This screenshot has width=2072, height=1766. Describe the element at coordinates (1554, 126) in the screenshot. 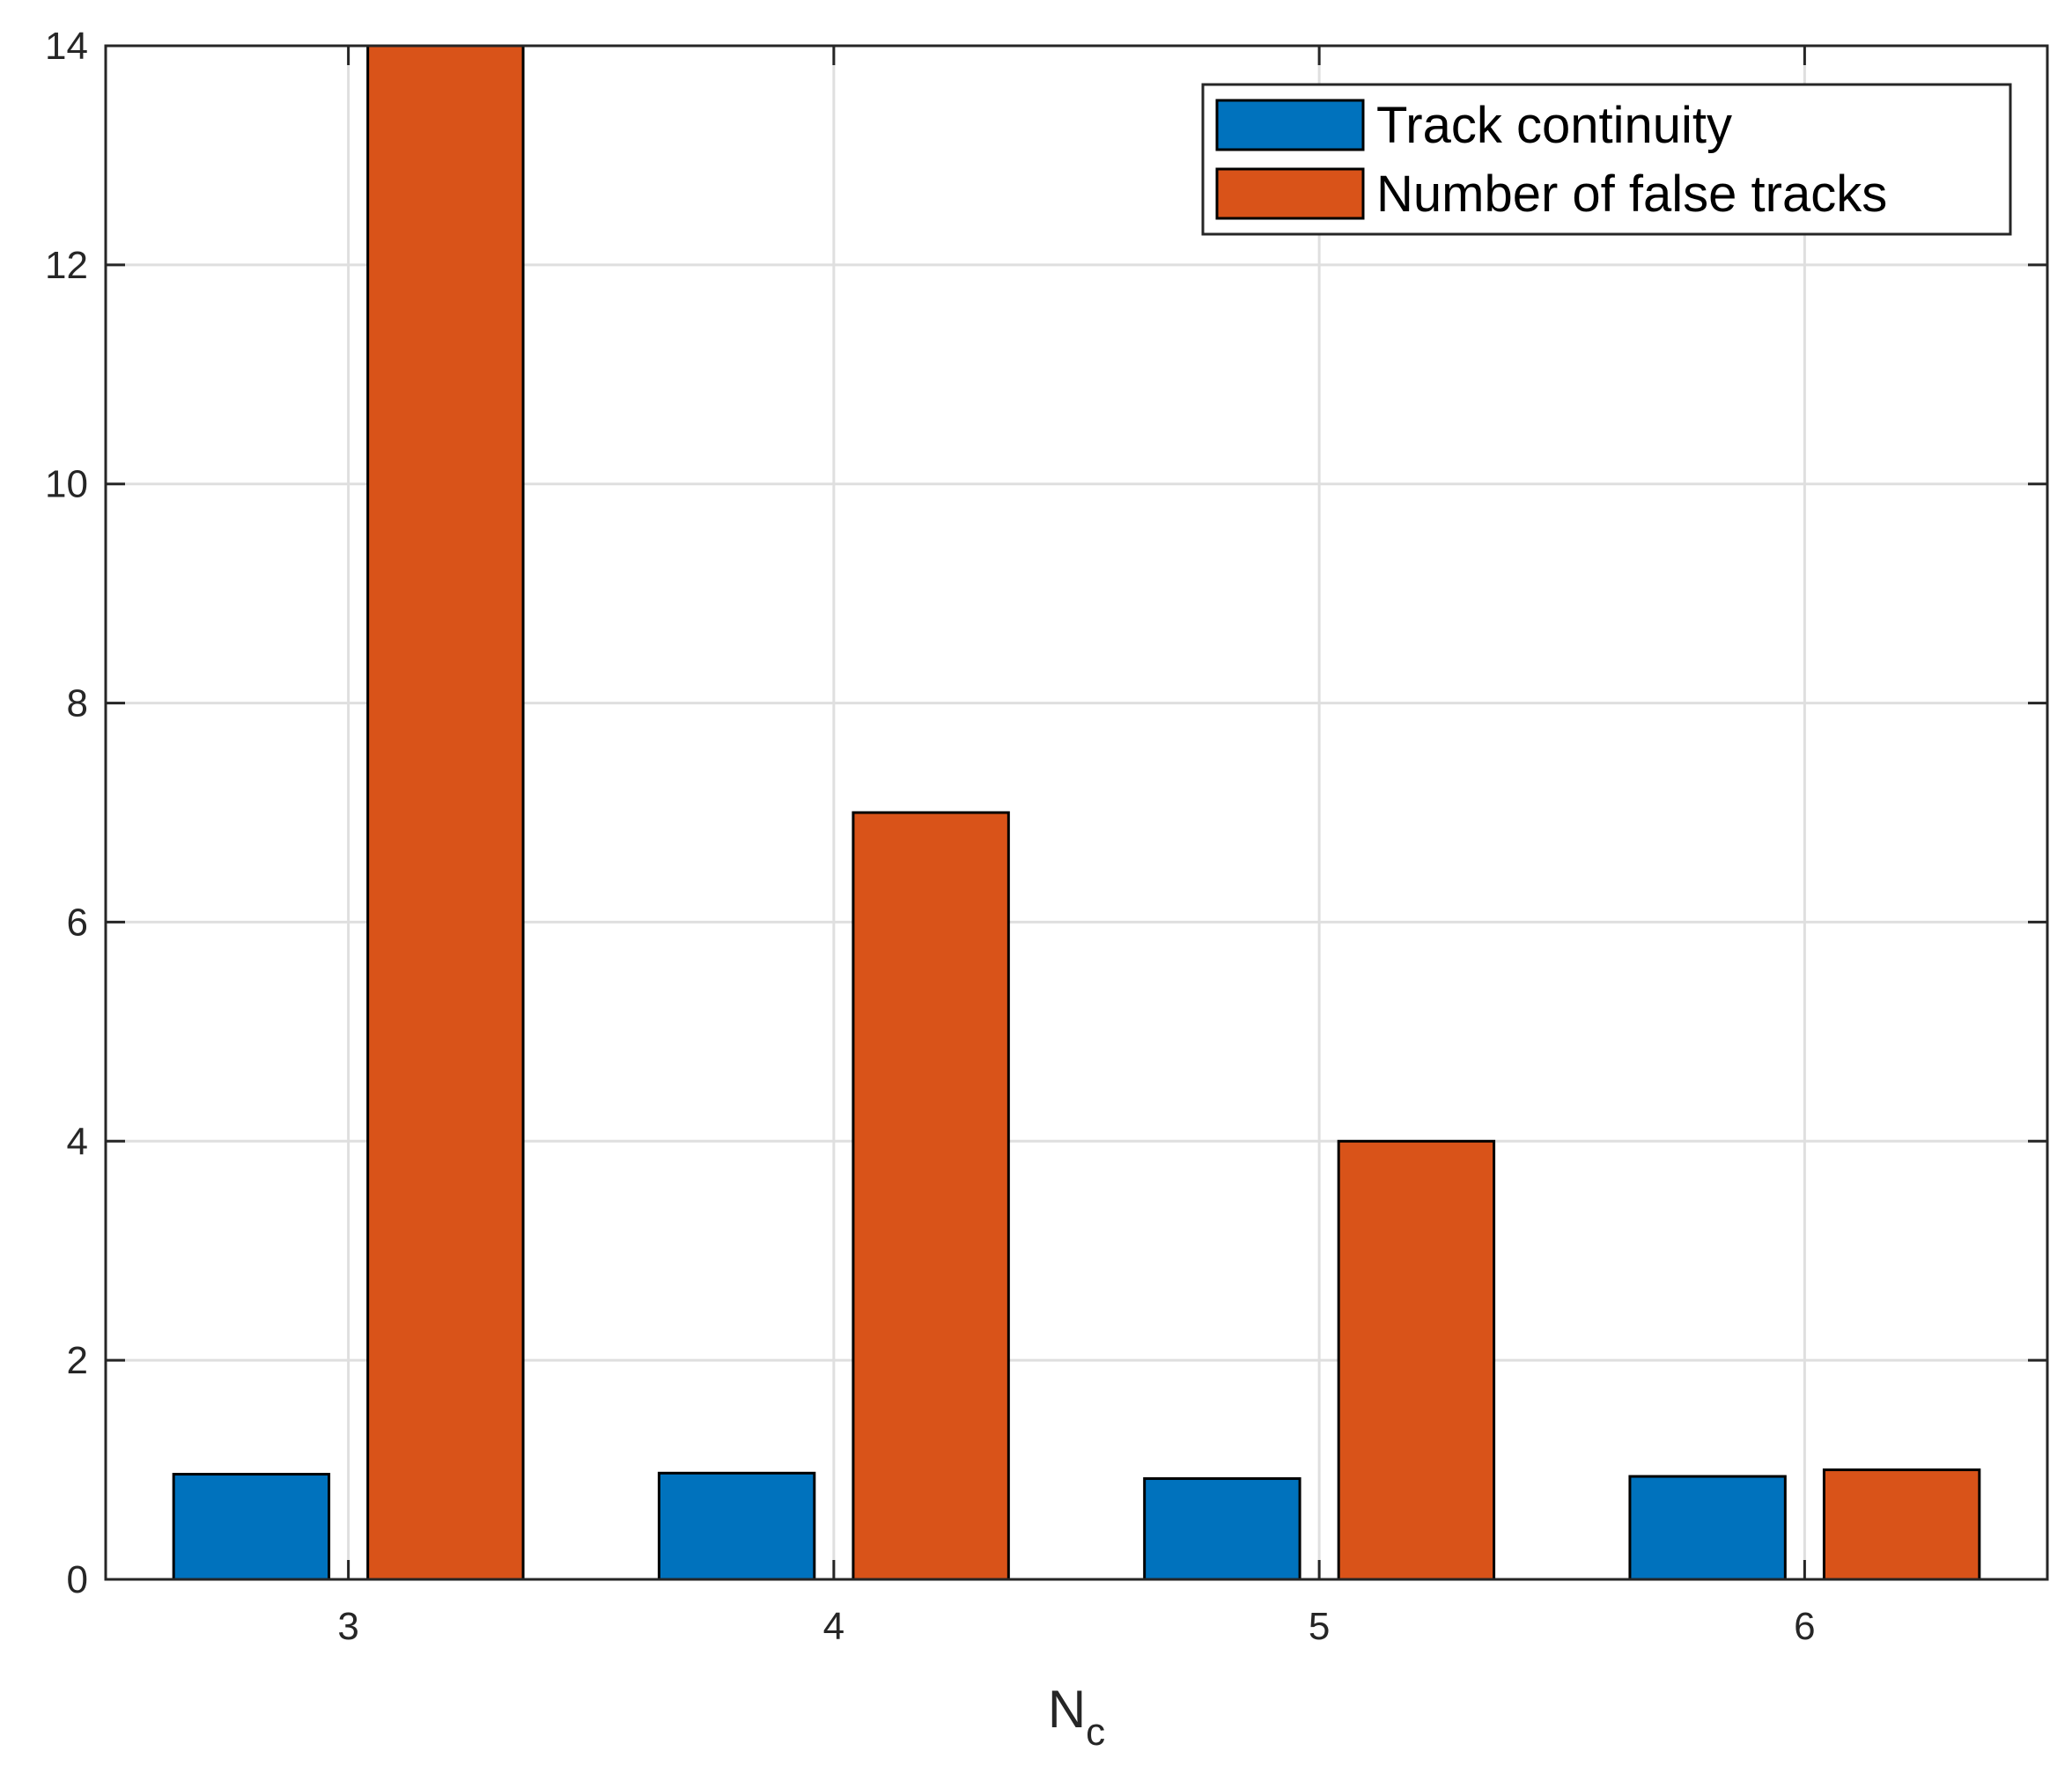

I see `legend-label-track-continuity: Track continuity` at that location.